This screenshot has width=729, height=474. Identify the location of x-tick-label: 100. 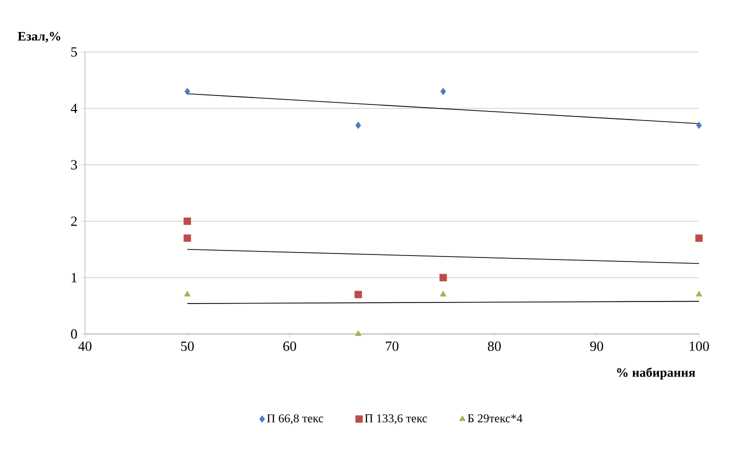
(699, 346).